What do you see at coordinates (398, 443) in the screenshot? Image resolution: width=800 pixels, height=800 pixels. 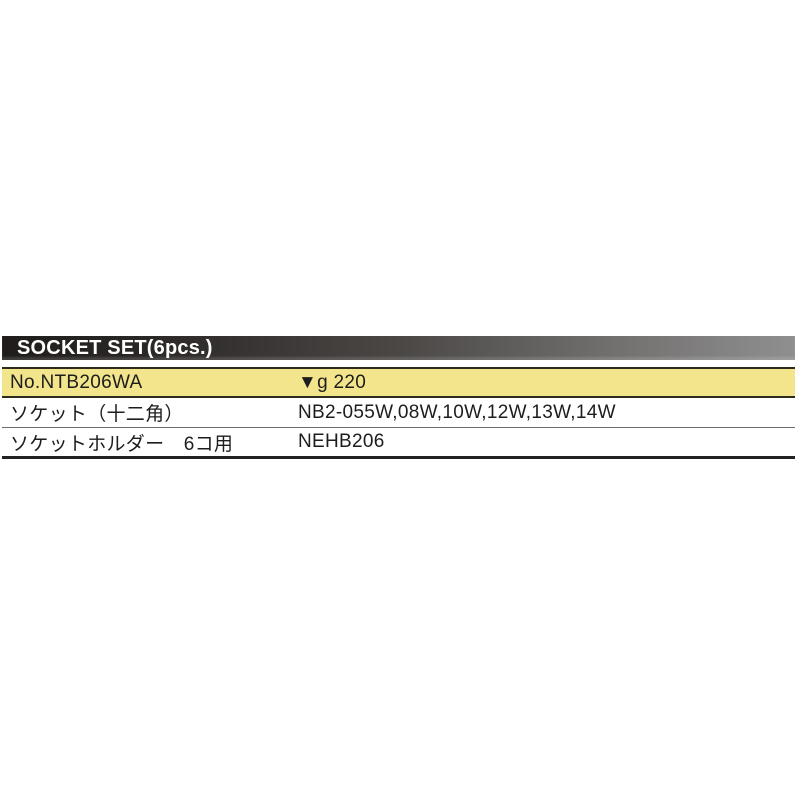 I see `table-row-socket-holder: ソケットホルダー 6コ用 NEHB206` at bounding box center [398, 443].